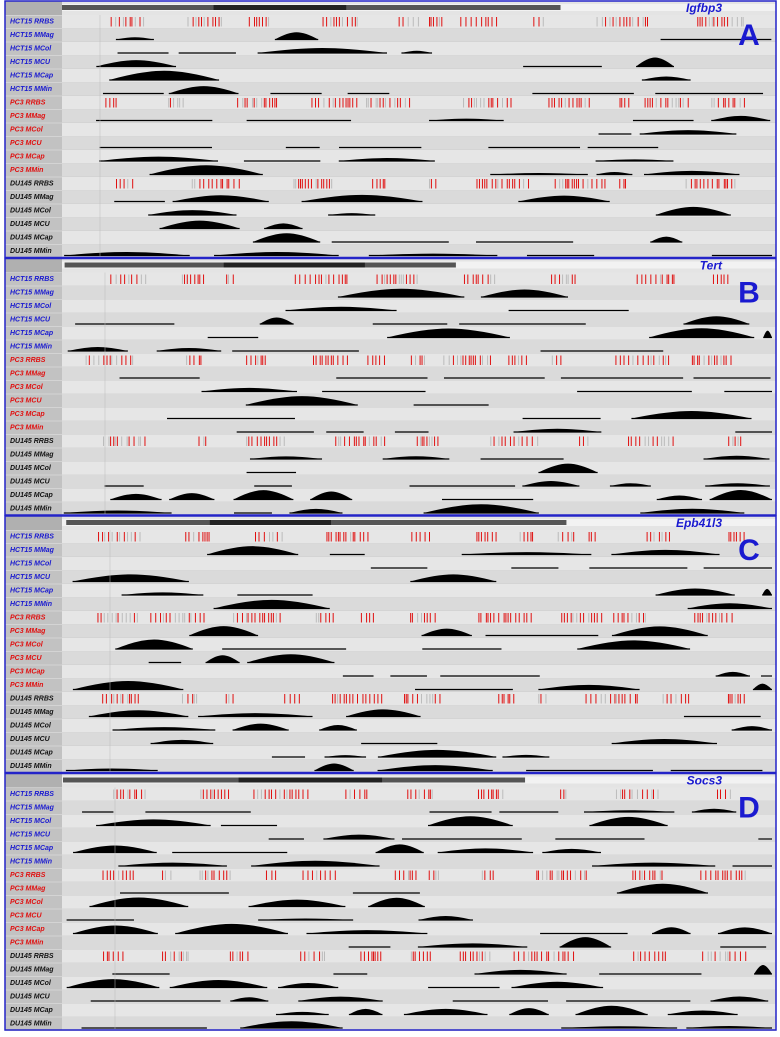 Image resolution: width=780 pixels, height=1037 pixels. I want to click on track-label: DU145 MCol, so click(31, 983).